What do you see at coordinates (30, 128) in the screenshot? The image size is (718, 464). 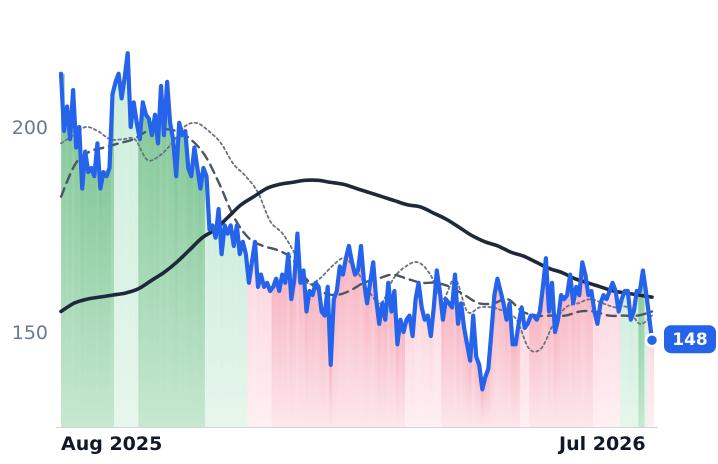 I see `y-tick-label-200: 200` at bounding box center [30, 128].